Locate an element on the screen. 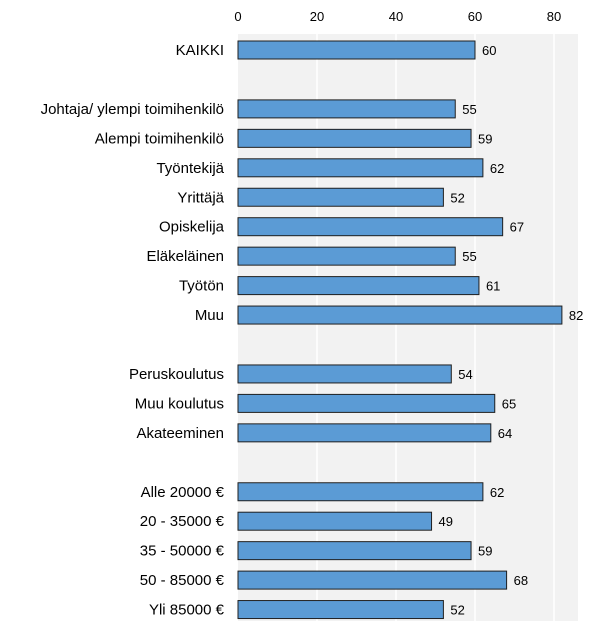  category-label: 35 - 50000 € is located at coordinates (182, 551).